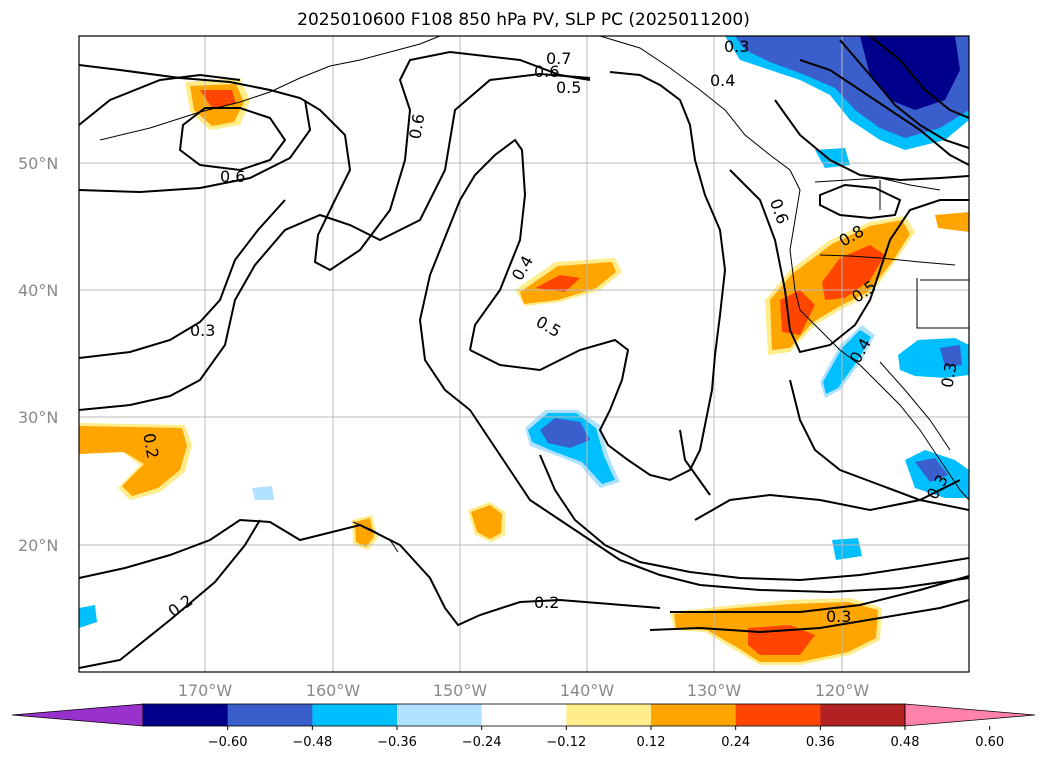 The width and height of the screenshot is (1047, 765). Describe the element at coordinates (333, 690) in the screenshot. I see `lon-label: 160°W` at that location.